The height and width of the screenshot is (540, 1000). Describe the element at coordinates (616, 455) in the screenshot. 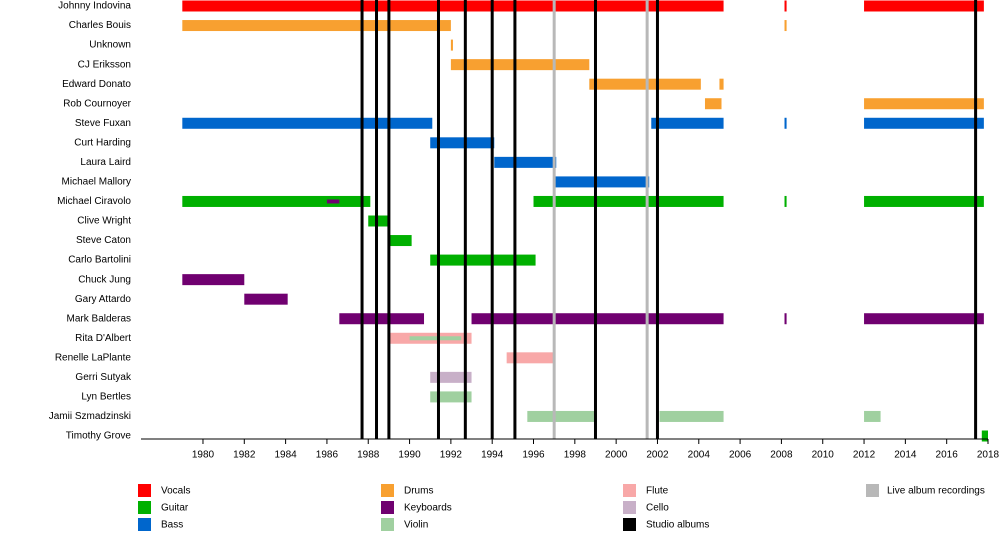

I see `x-tick-label: 2000` at that location.